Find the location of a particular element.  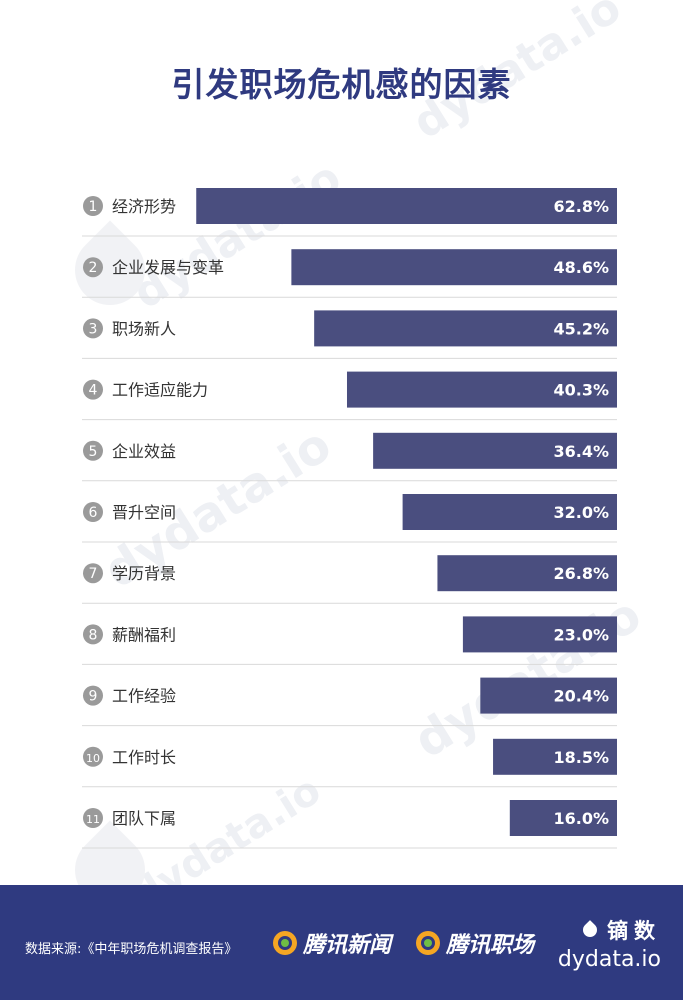

category-label: 工作适应能力 is located at coordinates (160, 390).